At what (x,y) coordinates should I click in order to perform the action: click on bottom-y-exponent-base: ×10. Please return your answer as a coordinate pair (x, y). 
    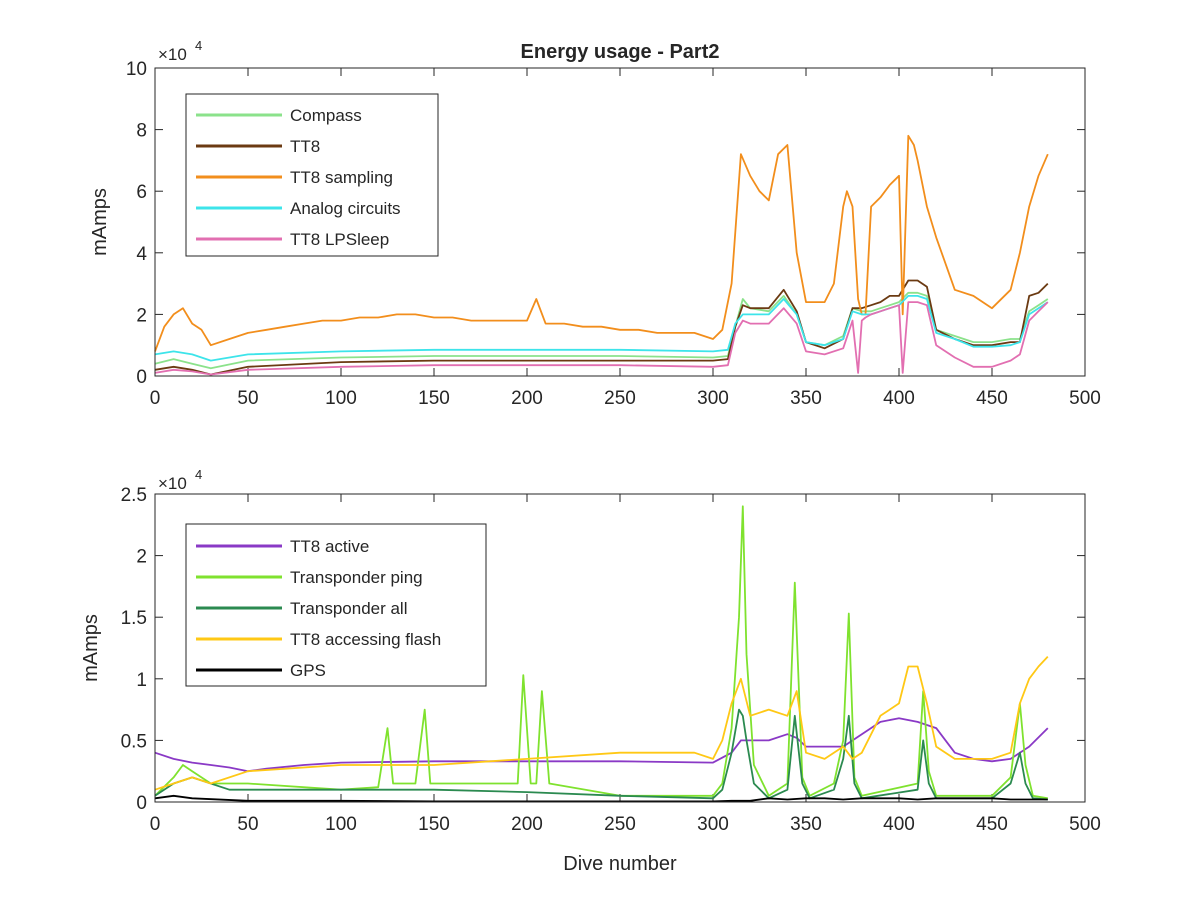
    Looking at the image, I should click on (172, 483).